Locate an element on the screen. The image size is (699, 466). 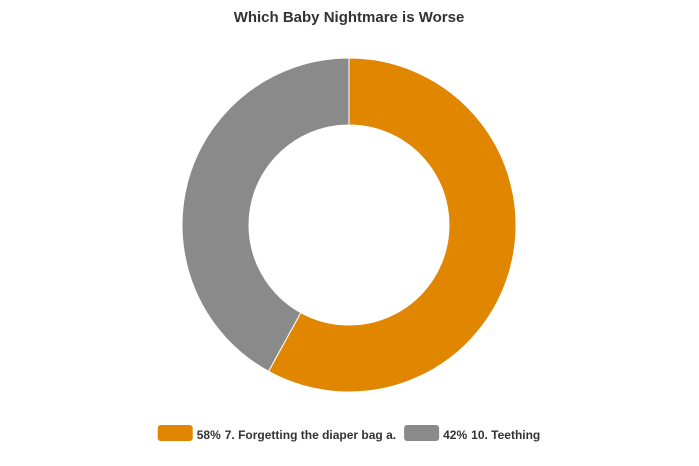
chart-title: Which Baby Nightmare is Worse is located at coordinates (349, 17).